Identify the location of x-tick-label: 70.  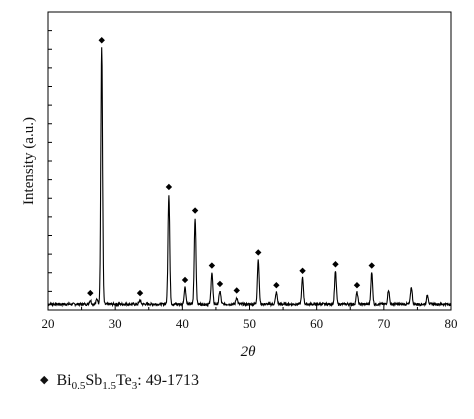
(383, 323).